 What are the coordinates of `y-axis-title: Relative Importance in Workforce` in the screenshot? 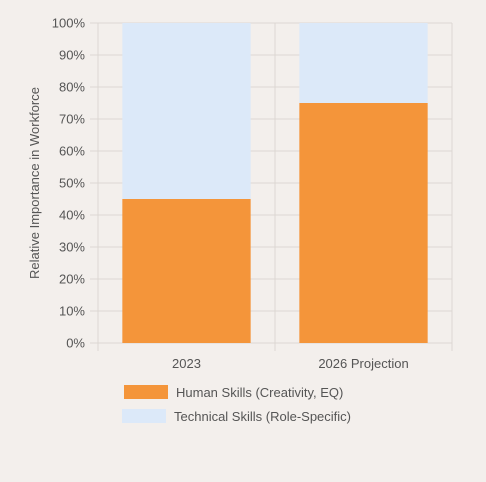 It's located at (34, 183).